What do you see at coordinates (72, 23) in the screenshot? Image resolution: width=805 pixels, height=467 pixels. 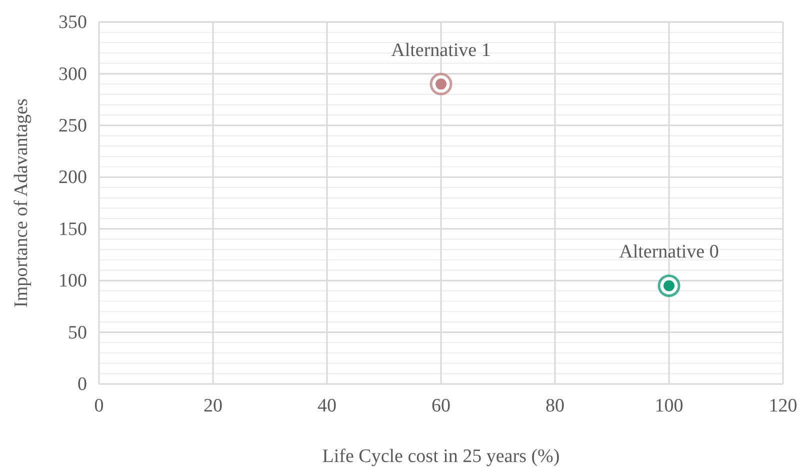 I see `y-tick-label: 350` at bounding box center [72, 23].